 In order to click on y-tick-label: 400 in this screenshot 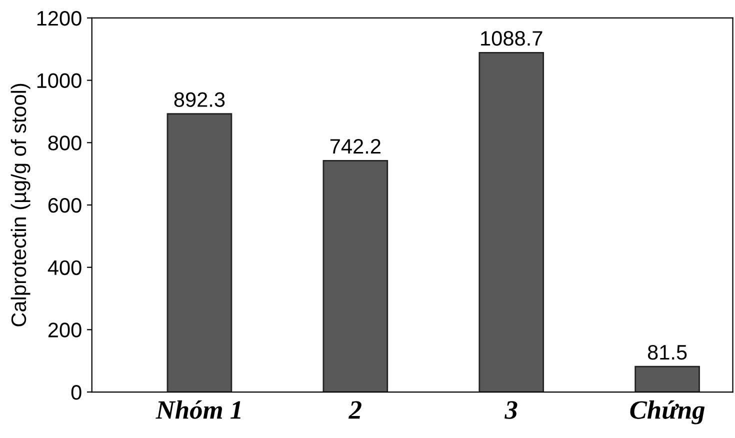, I will do `click(65, 268)`.